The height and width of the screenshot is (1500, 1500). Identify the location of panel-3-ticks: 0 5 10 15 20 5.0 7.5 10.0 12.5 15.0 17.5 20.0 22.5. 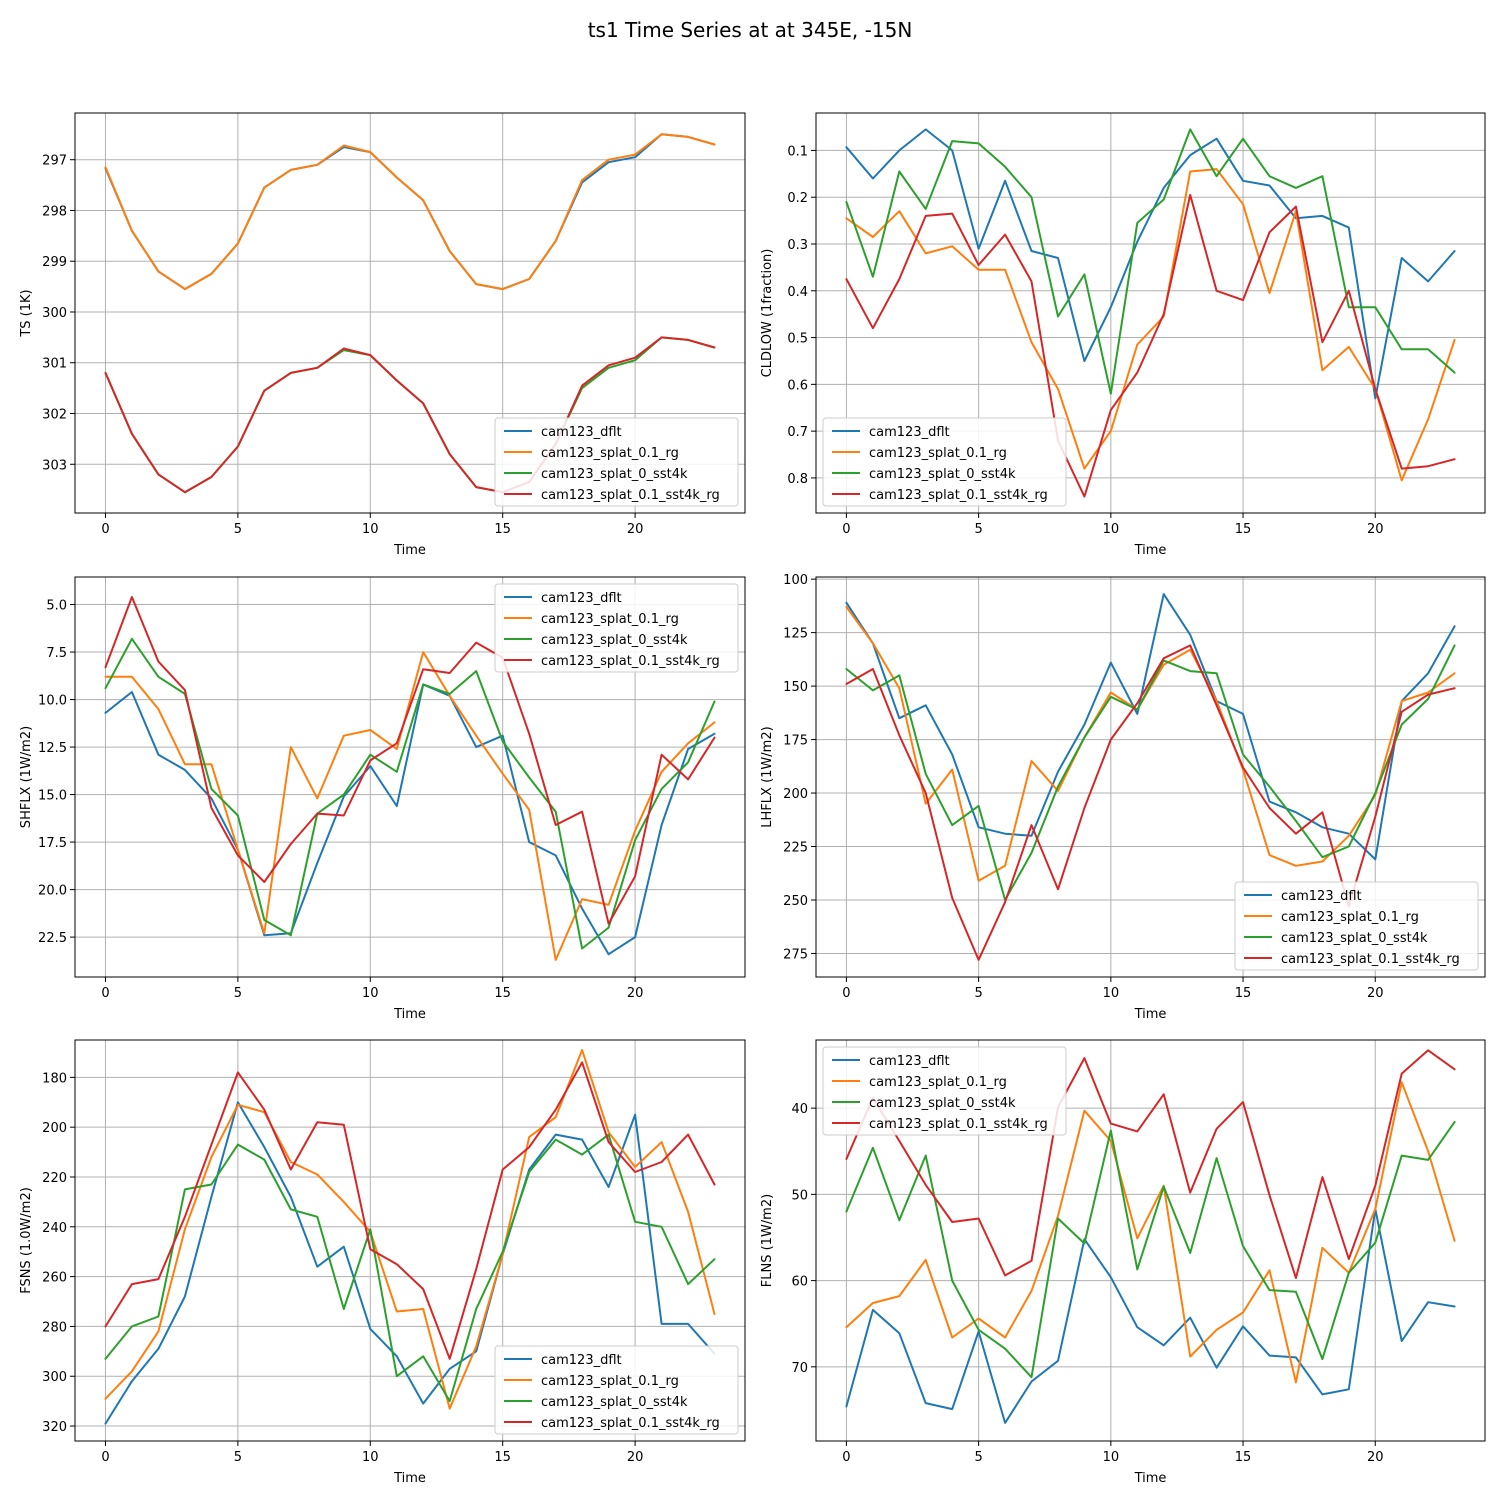
(340, 800).